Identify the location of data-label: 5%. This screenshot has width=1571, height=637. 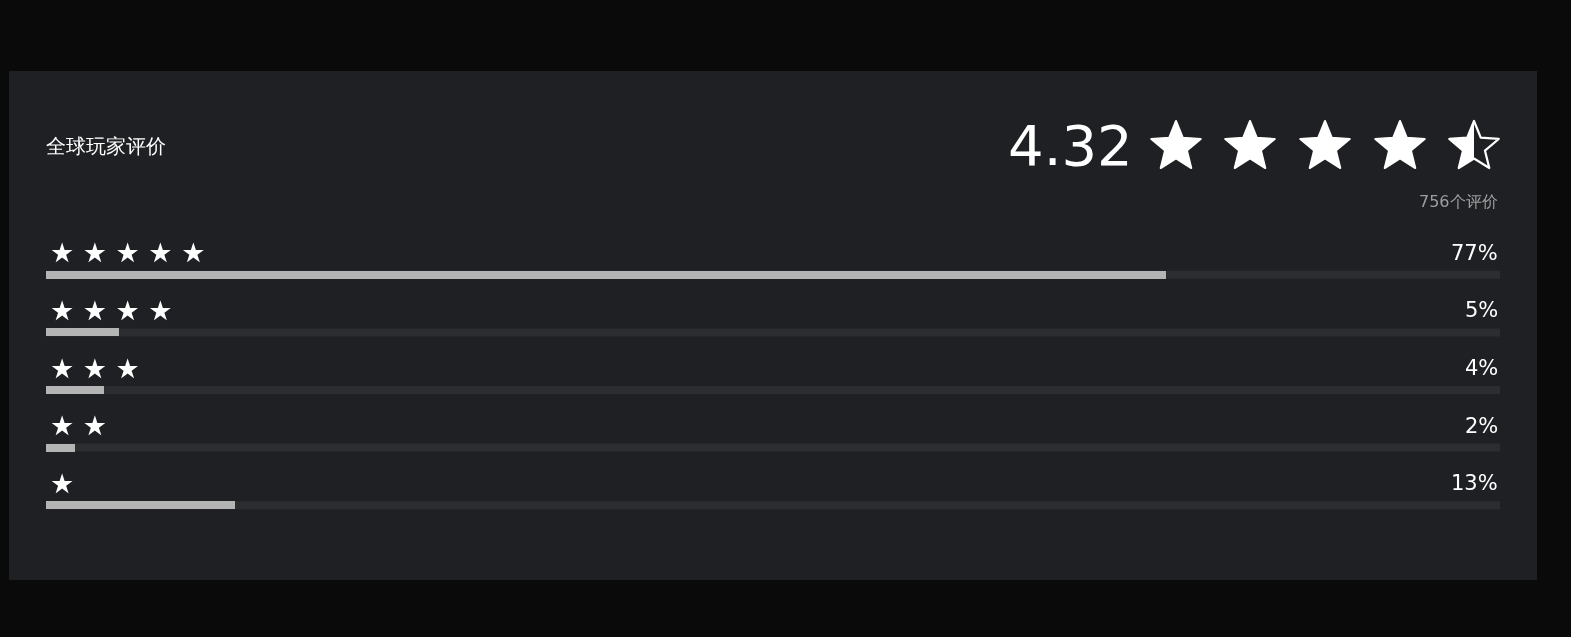
(1482, 310).